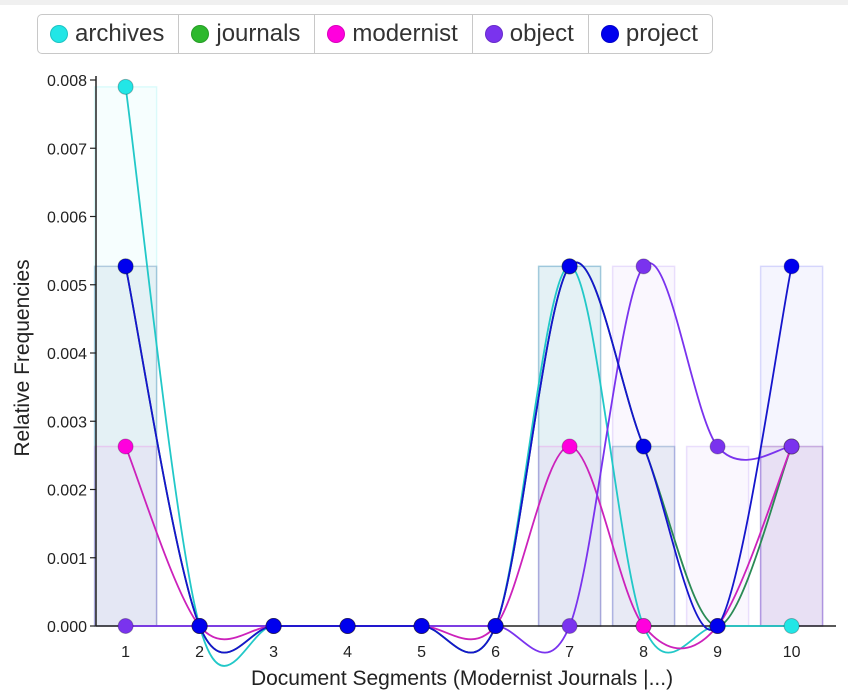  What do you see at coordinates (67, 81) in the screenshot?
I see `y-tick-label: 0.008` at bounding box center [67, 81].